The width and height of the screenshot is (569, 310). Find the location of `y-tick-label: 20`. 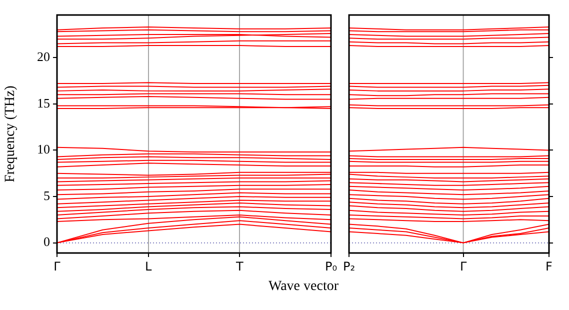

y-tick-label: 20 is located at coordinates (43, 56).